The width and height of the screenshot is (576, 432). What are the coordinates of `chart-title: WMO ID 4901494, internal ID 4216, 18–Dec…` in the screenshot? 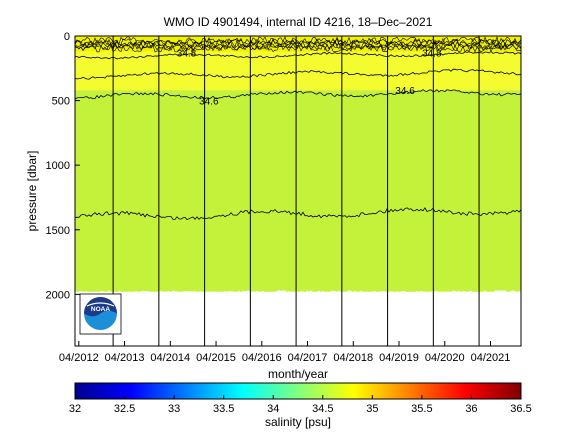 It's located at (298, 22).